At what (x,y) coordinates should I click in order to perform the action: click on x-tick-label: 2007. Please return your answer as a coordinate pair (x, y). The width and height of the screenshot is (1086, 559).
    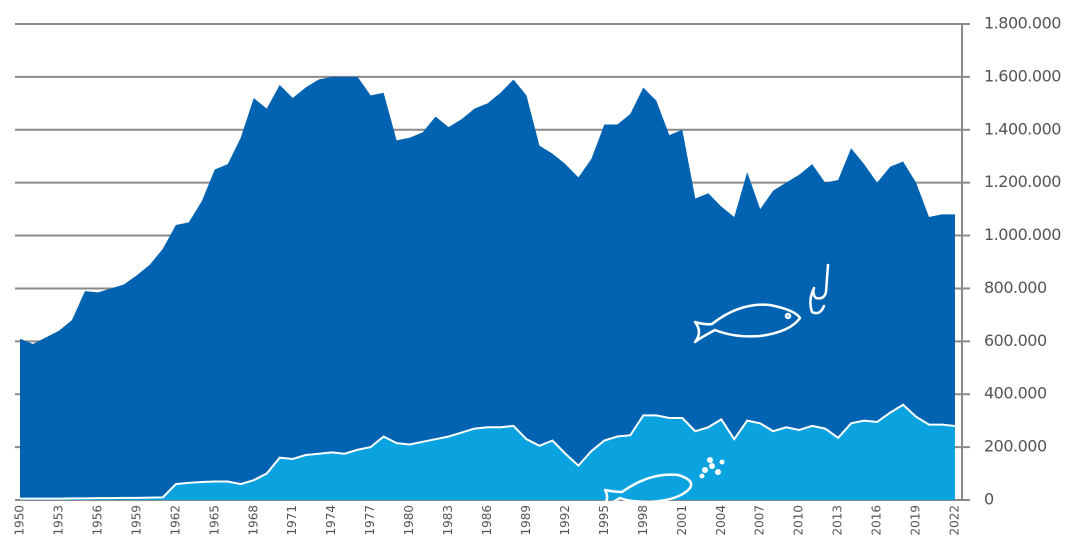
    Looking at the image, I should click on (760, 520).